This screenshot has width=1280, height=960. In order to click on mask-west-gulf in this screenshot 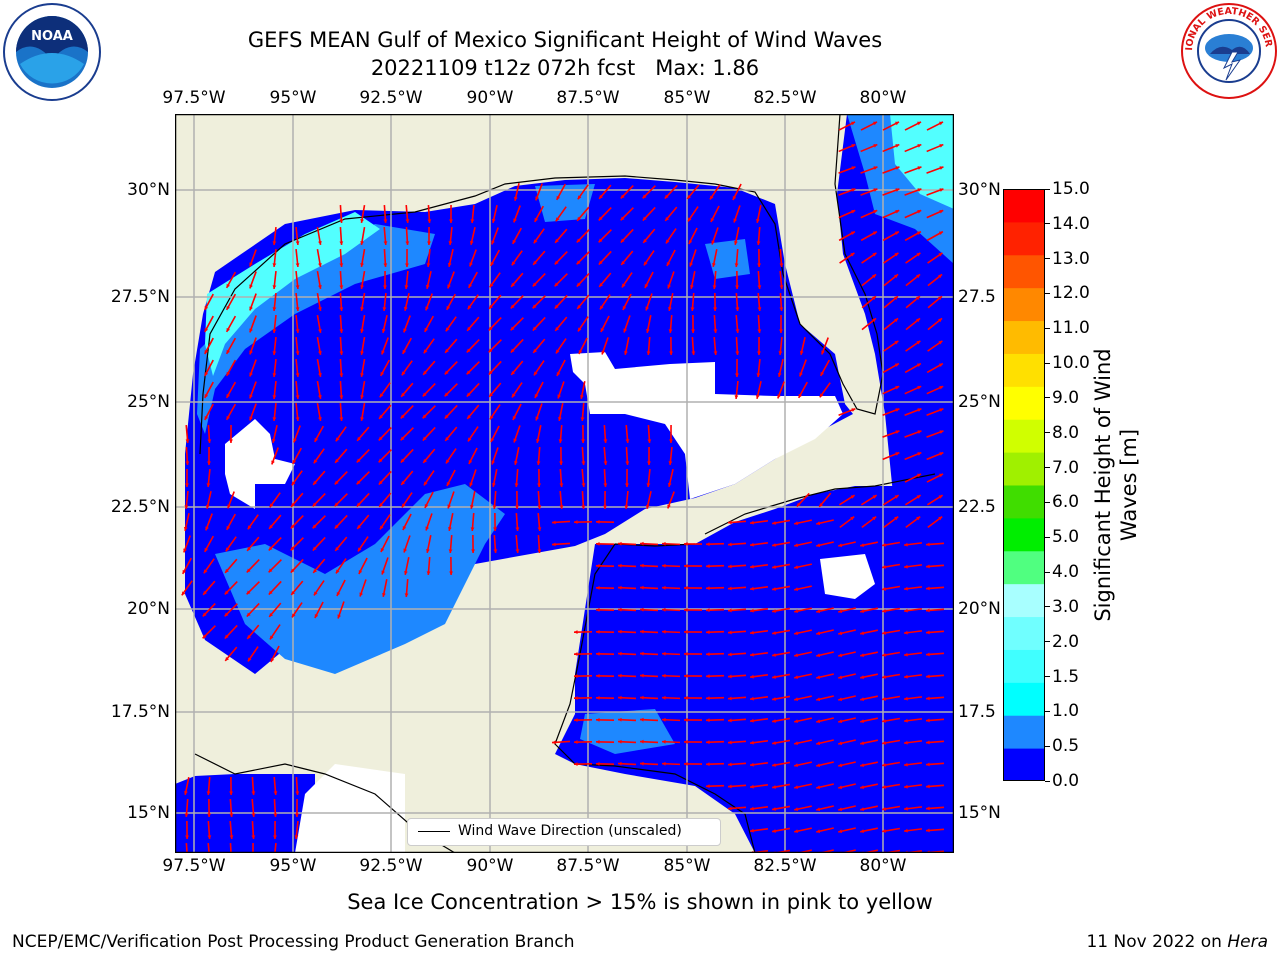, I will do `click(260, 464)`.